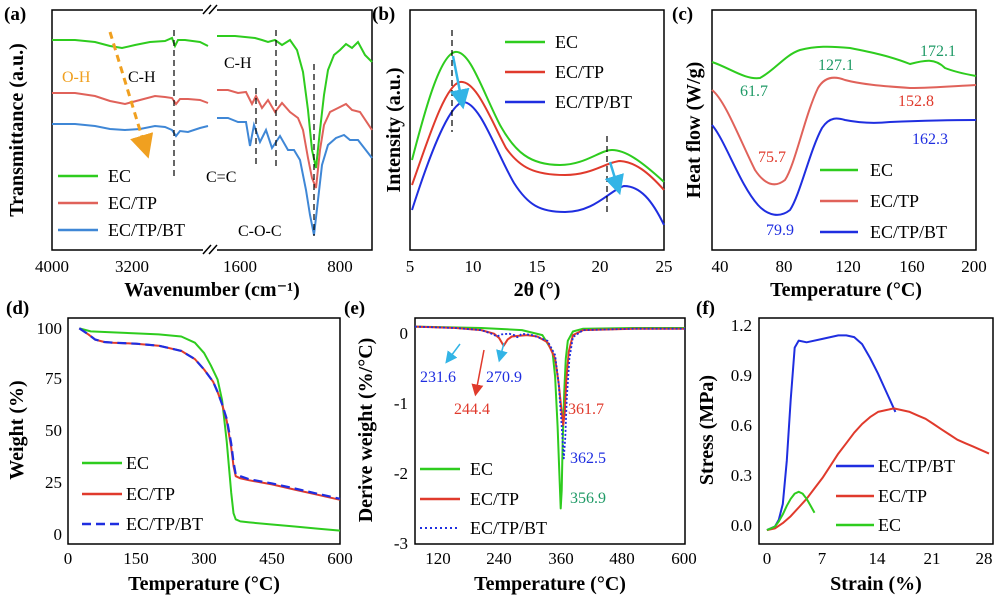  Describe the element at coordinates (705, 308) in the screenshot. I see `panel-f-label: (f)` at that location.